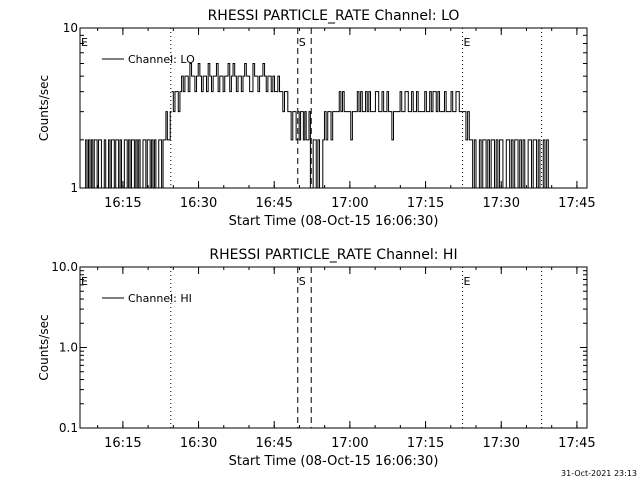 This screenshot has width=640, height=480. What do you see at coordinates (599, 473) in the screenshot?
I see `footer-timestamp: 31-Oct-2021 23:13` at bounding box center [599, 473].